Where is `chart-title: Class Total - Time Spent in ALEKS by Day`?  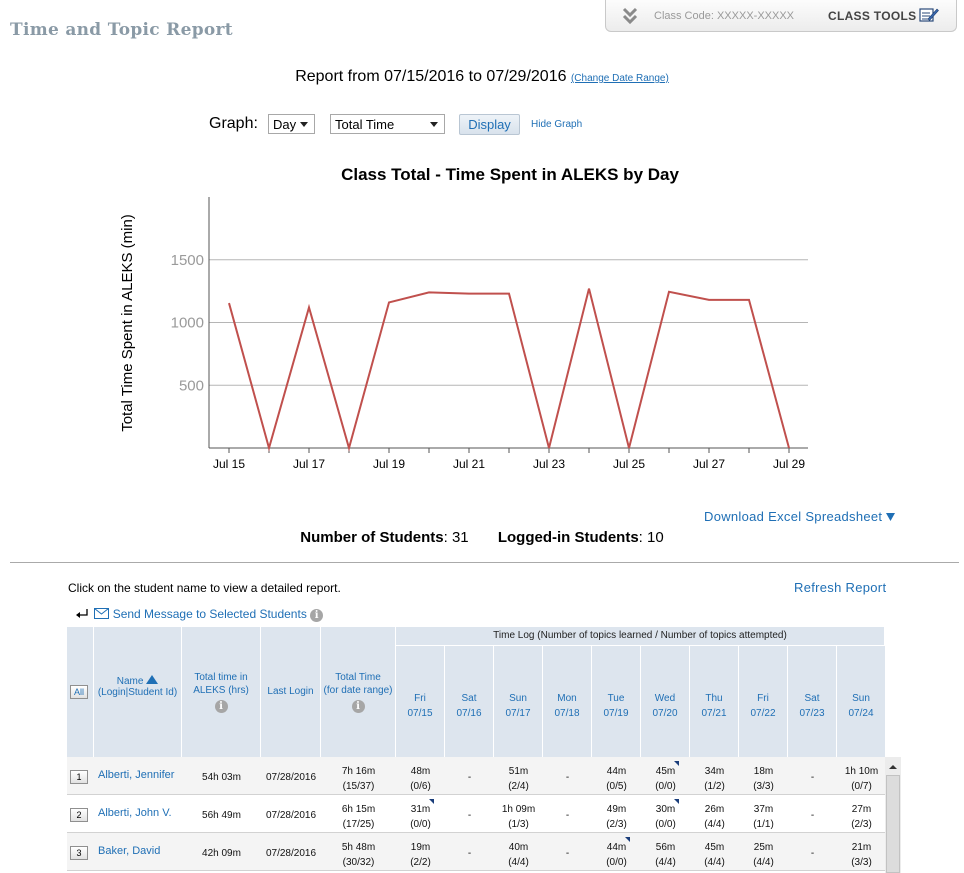
chart-title: Class Total - Time Spent in ALEKS by Day is located at coordinates (510, 174).